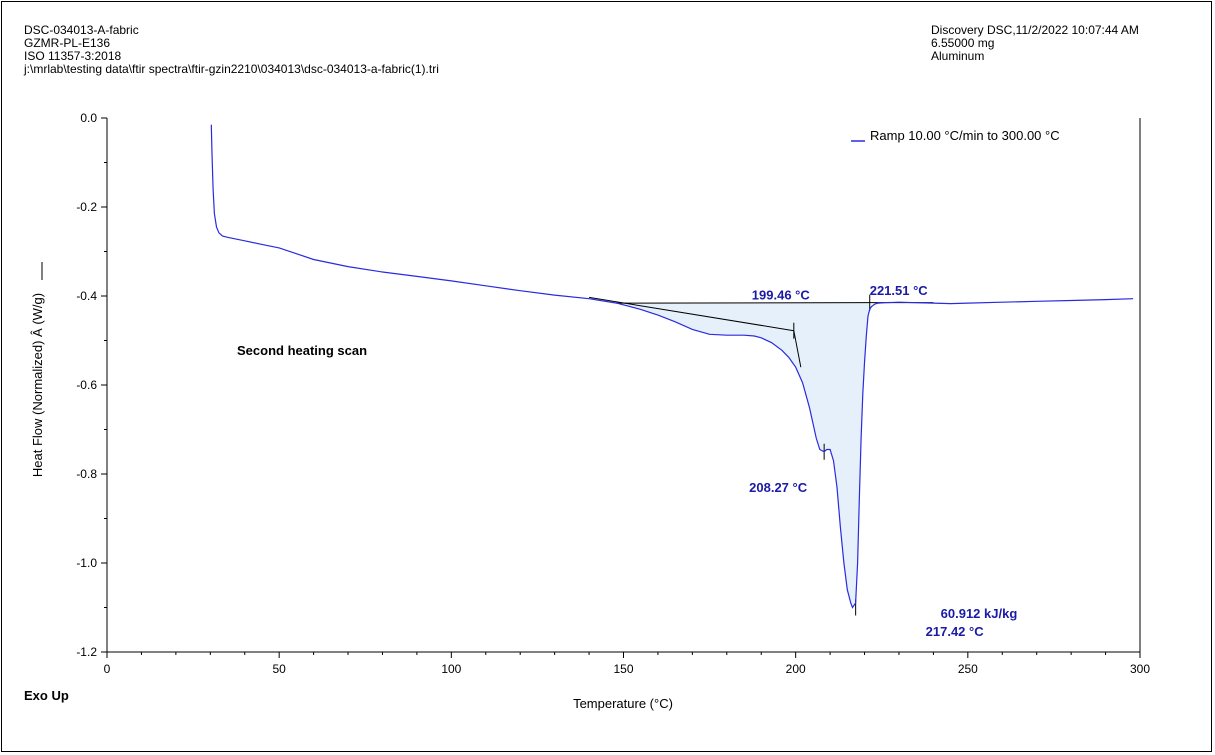 This screenshot has width=1215, height=755. I want to click on y-tick-label: -0.6, so click(86, 385).